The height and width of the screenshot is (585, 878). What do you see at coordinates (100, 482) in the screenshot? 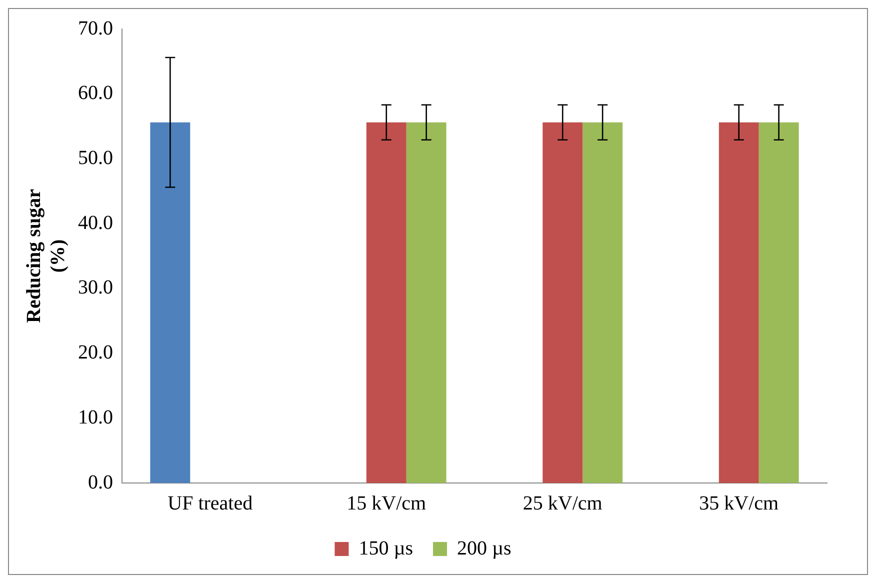
I see `y-tick-label: 0.0` at bounding box center [100, 482].